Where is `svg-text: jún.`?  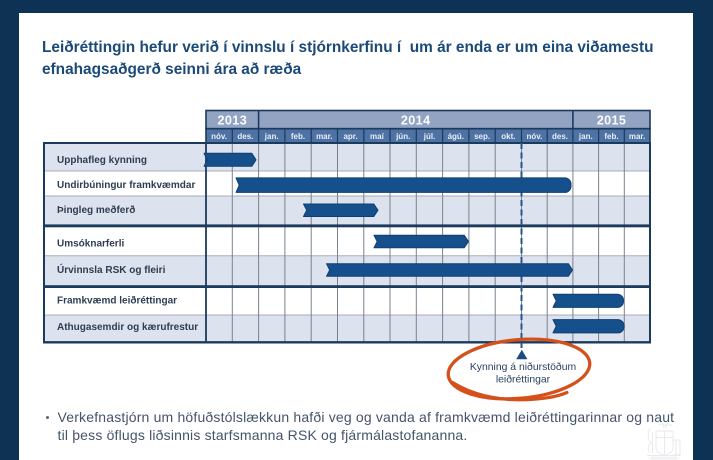
svg-text: jún. is located at coordinates (402, 136).